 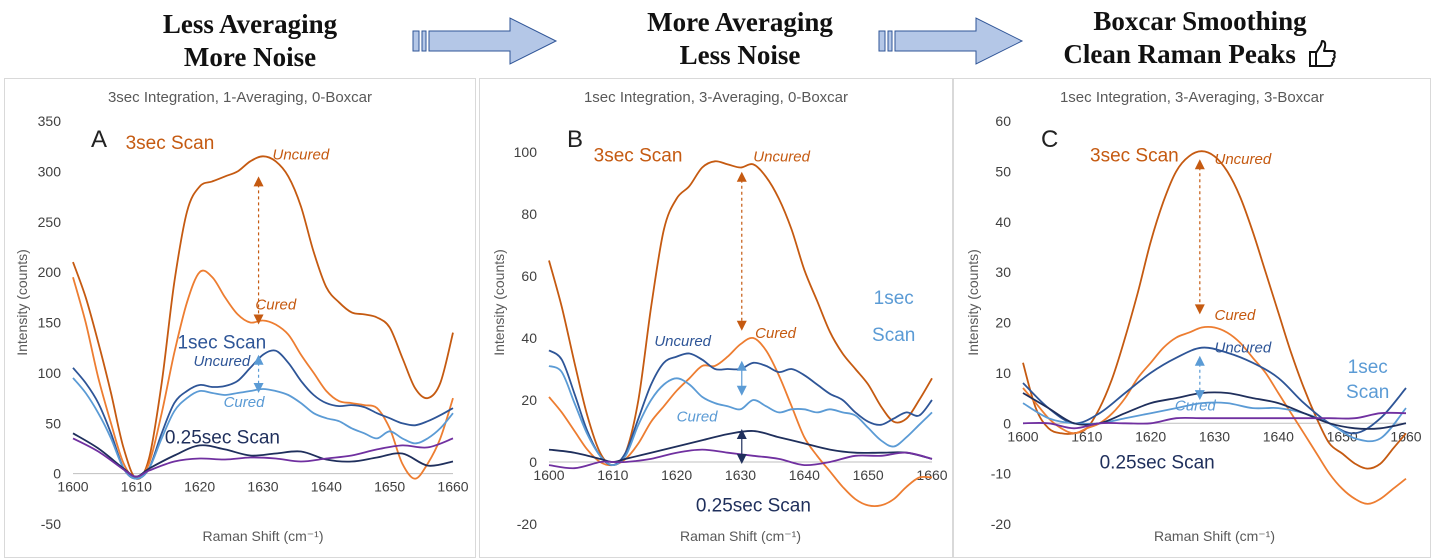 I want to click on panel-letter: B, so click(x=575, y=139).